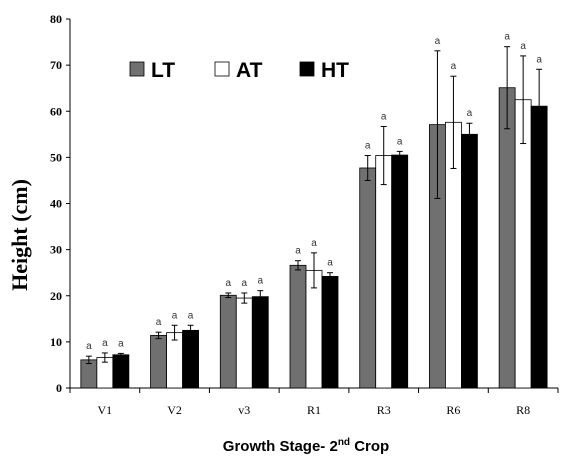  Describe the element at coordinates (56, 250) in the screenshot. I see `y-tick-label: 30` at that location.